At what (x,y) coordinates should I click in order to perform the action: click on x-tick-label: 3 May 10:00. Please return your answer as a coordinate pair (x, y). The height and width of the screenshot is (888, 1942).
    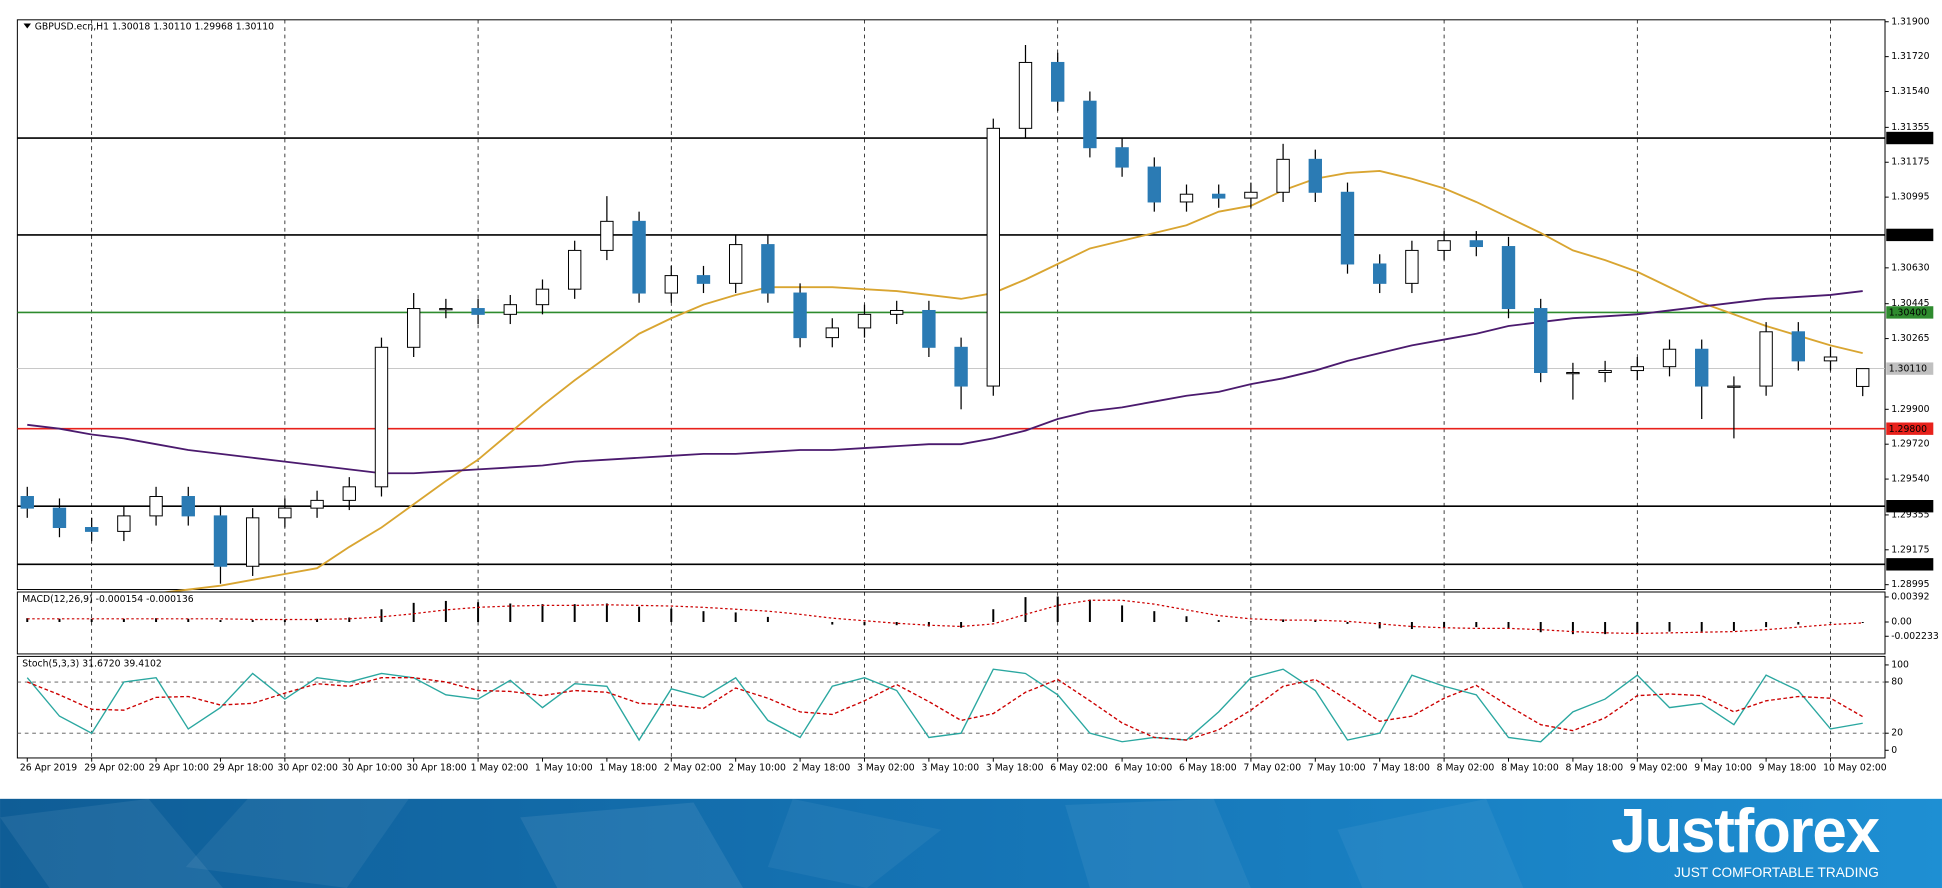
    Looking at the image, I should click on (950, 767).